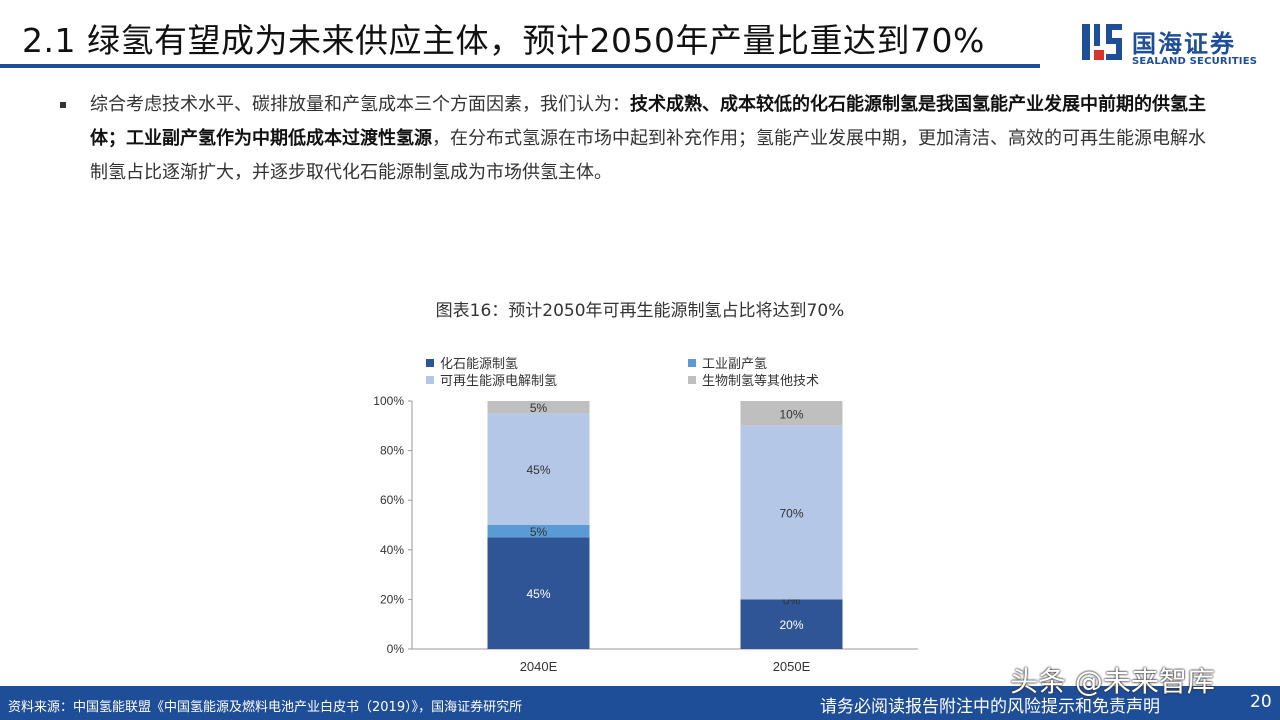  Describe the element at coordinates (392, 550) in the screenshot. I see `y-tick-label: 40%` at that location.